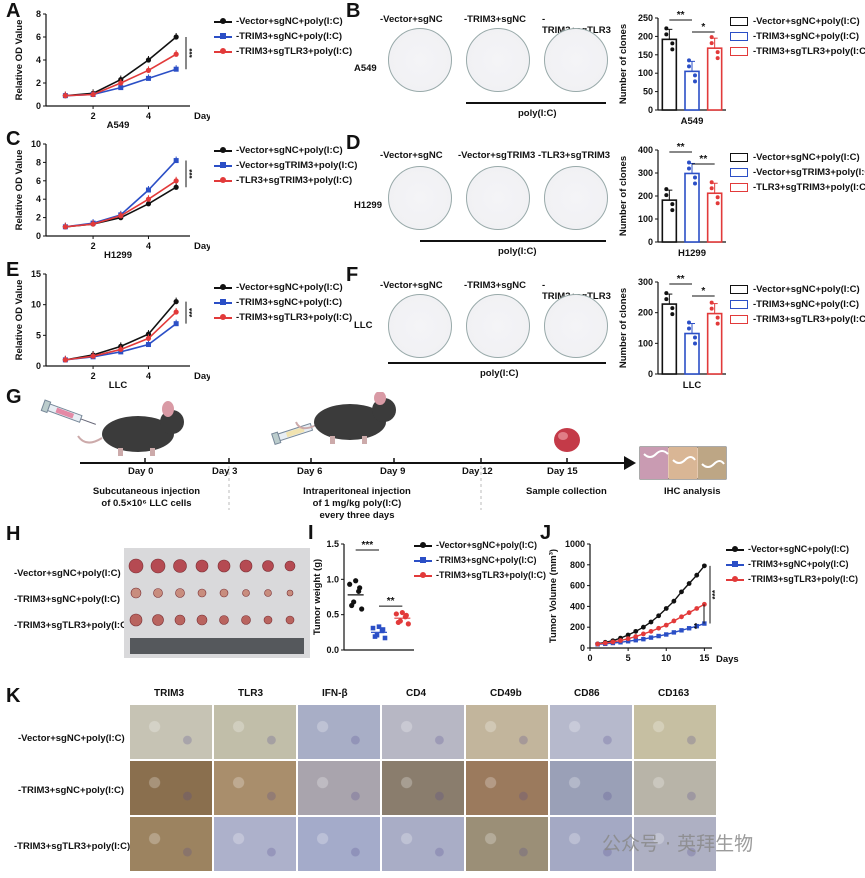 This screenshot has height=878, width=865. I want to click on y-tick-label: 200, so click(577, 627).